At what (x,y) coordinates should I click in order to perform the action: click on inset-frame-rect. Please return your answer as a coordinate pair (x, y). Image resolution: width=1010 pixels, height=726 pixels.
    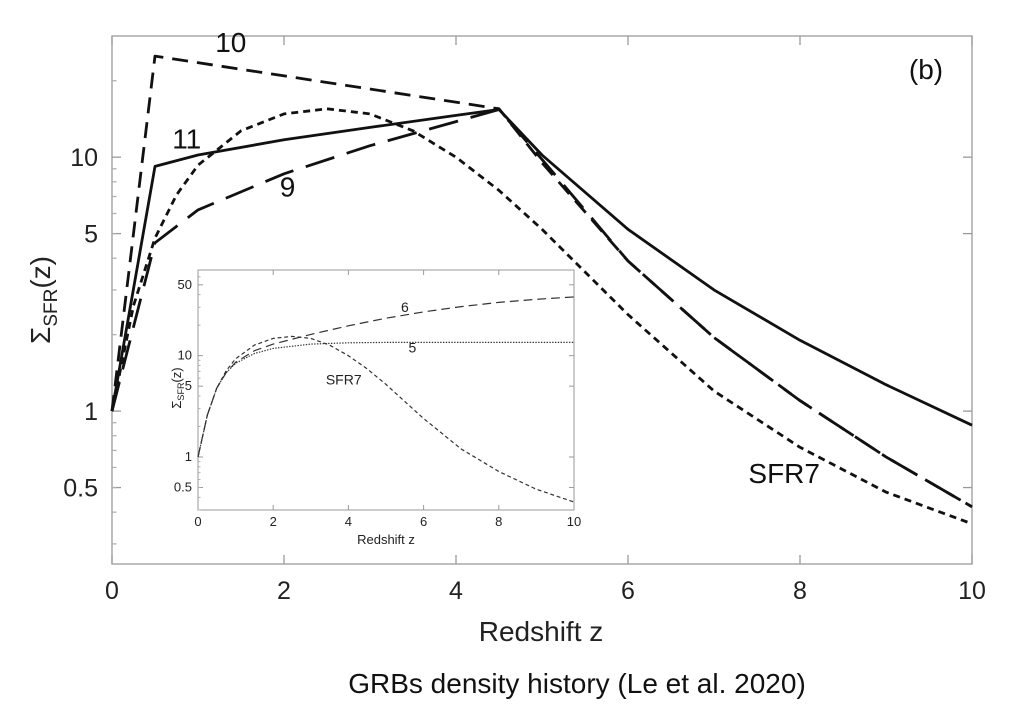
    Looking at the image, I should click on (386, 390).